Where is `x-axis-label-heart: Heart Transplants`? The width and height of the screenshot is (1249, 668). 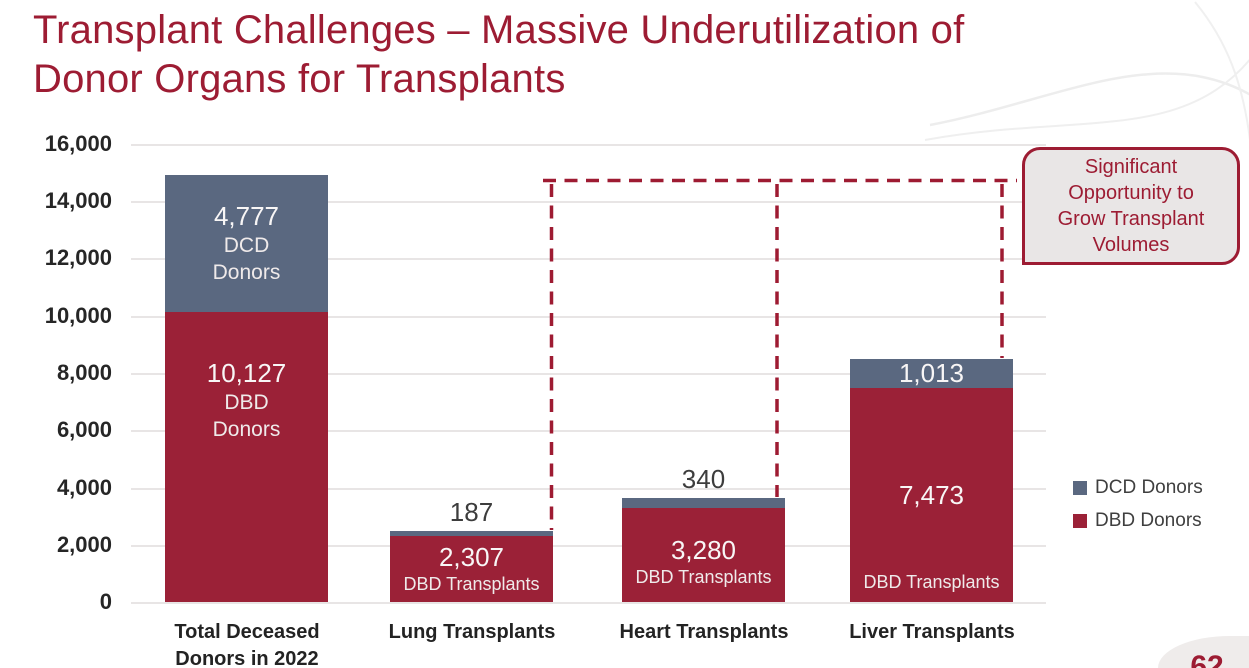 x-axis-label-heart: Heart Transplants is located at coordinates (704, 632).